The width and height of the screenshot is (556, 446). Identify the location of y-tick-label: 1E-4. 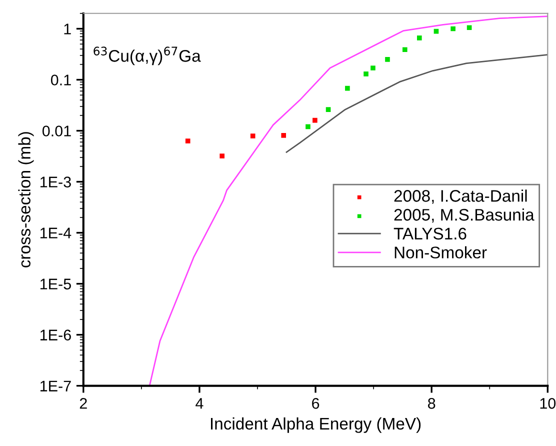
(56, 233).